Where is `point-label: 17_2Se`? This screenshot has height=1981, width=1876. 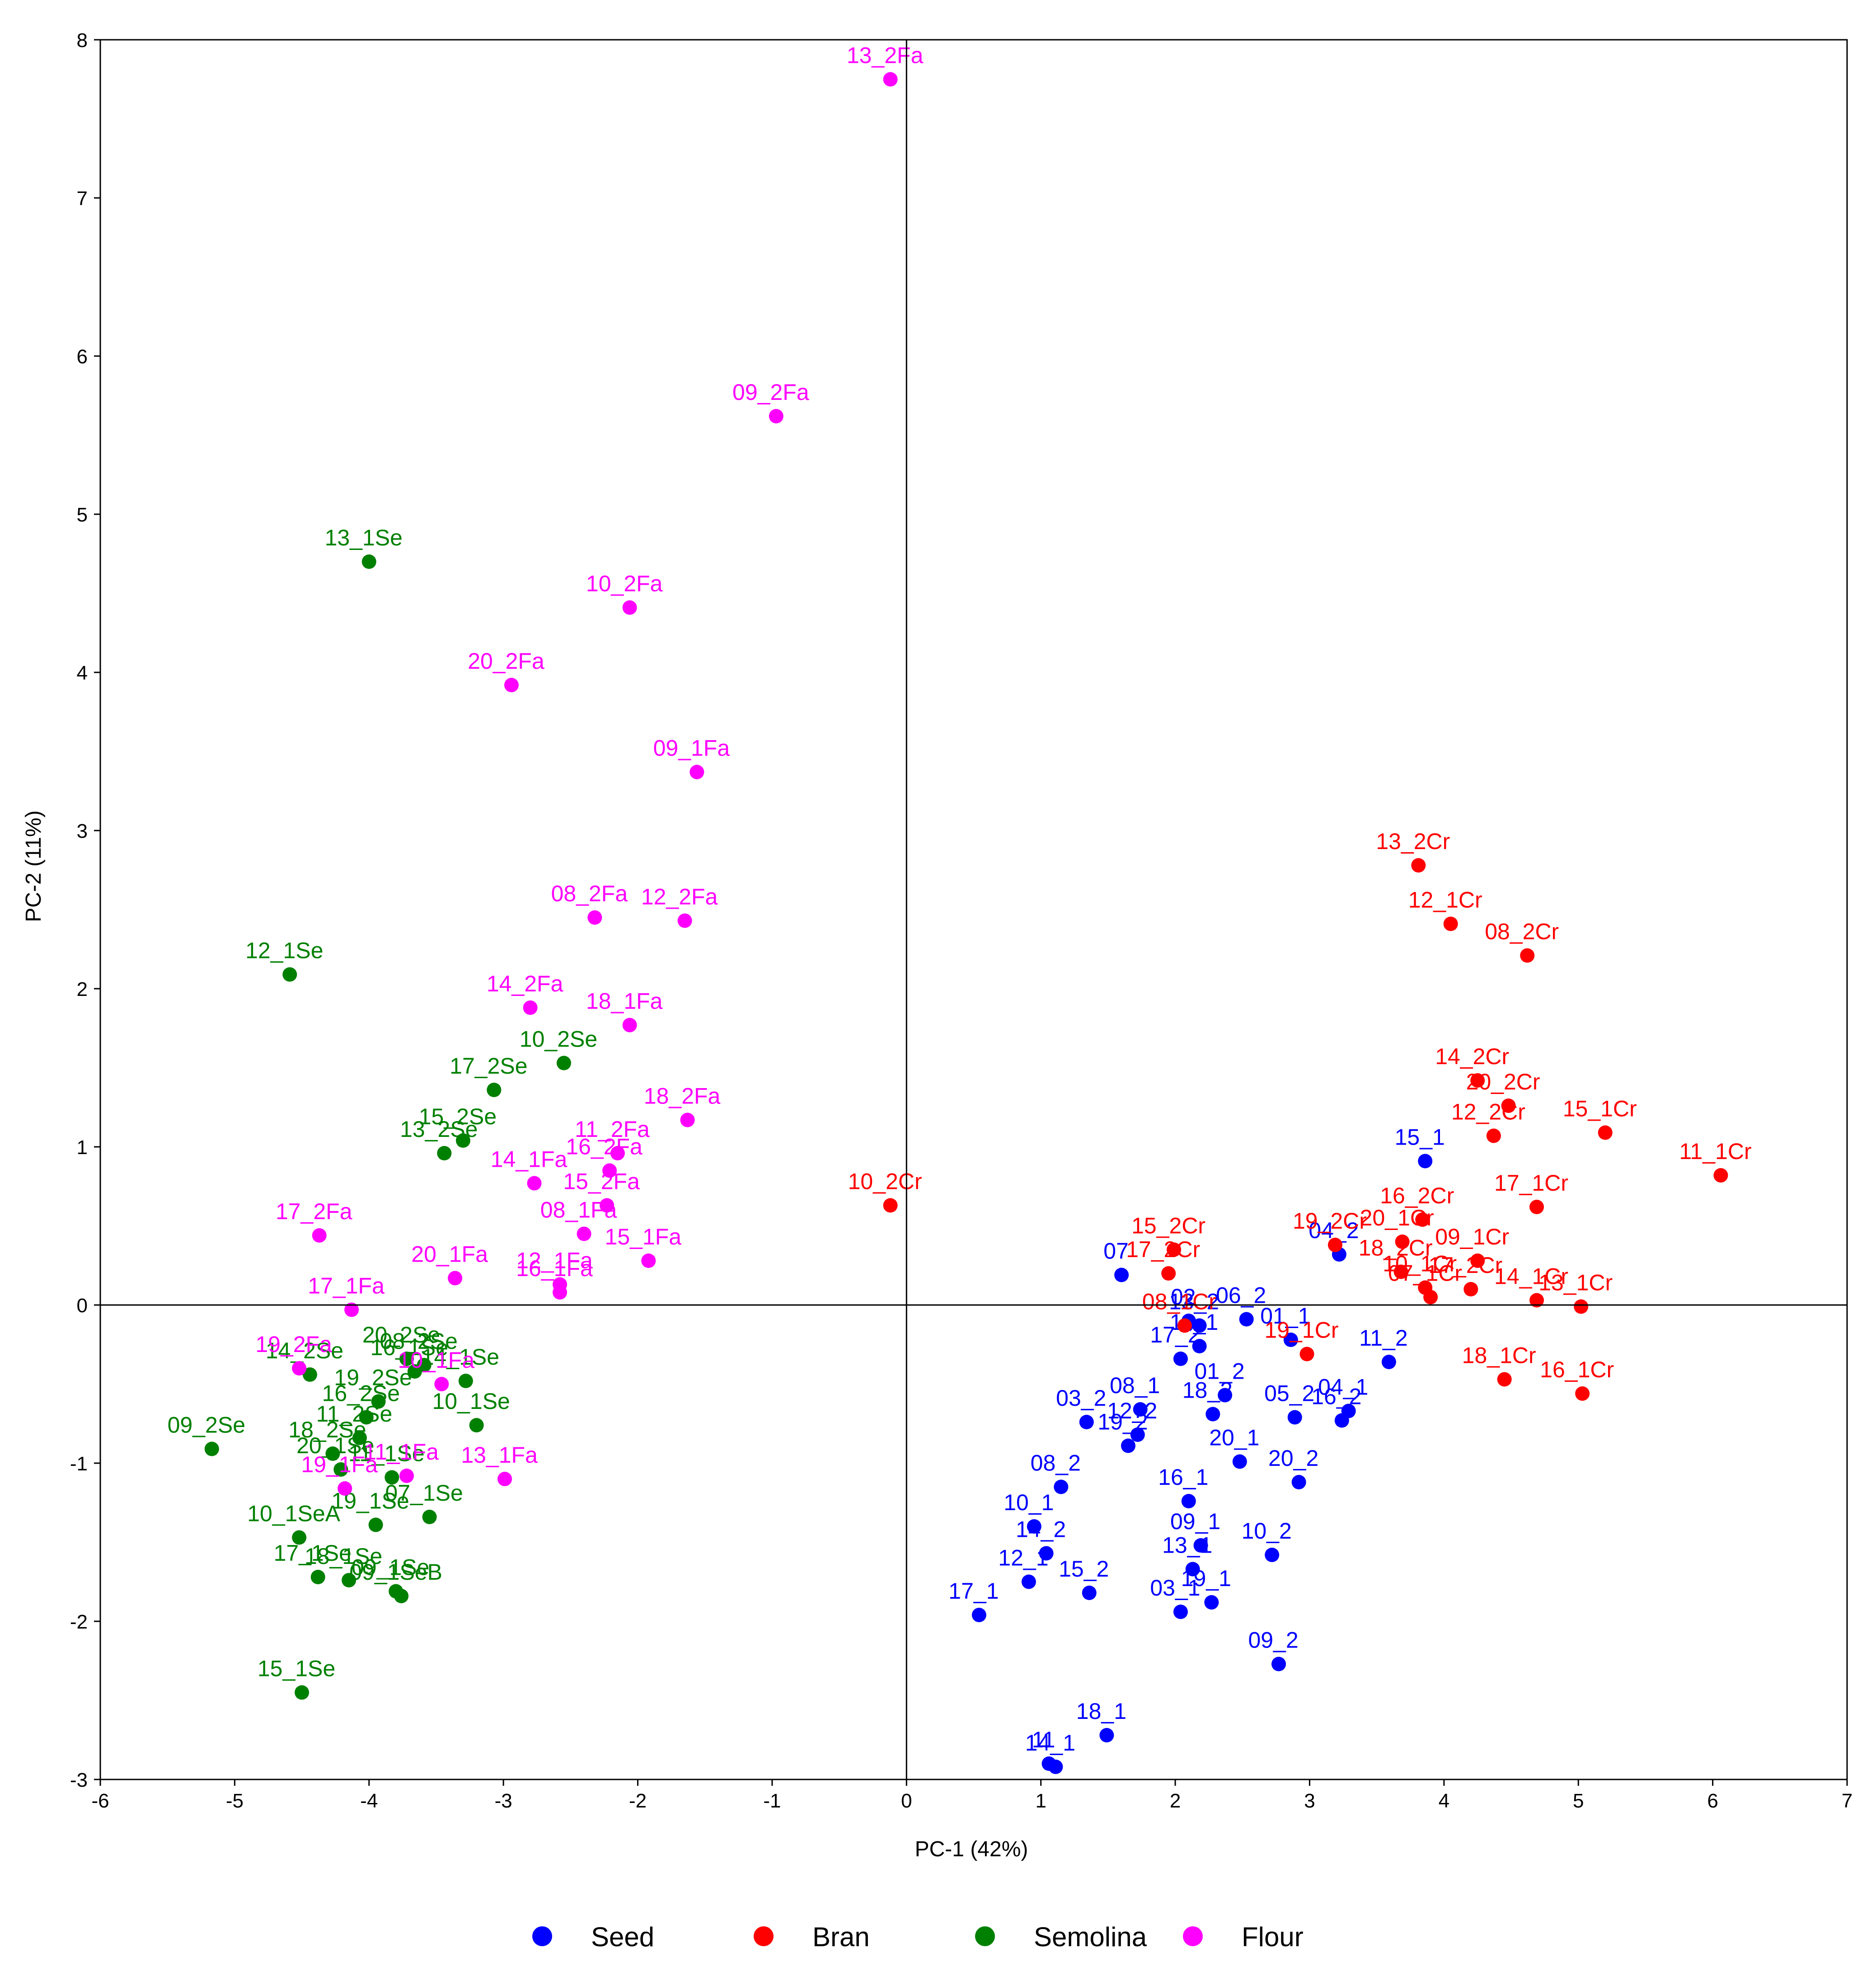
point-label: 17_2Se is located at coordinates (489, 1066).